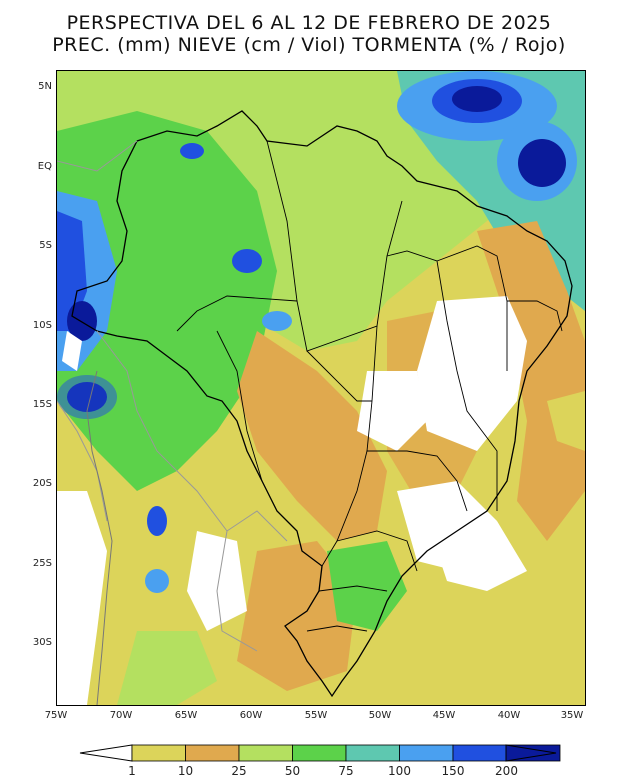 The width and height of the screenshot is (618, 784). Describe the element at coordinates (106, 753) in the screenshot. I see `colorbar-low-arrow` at that location.